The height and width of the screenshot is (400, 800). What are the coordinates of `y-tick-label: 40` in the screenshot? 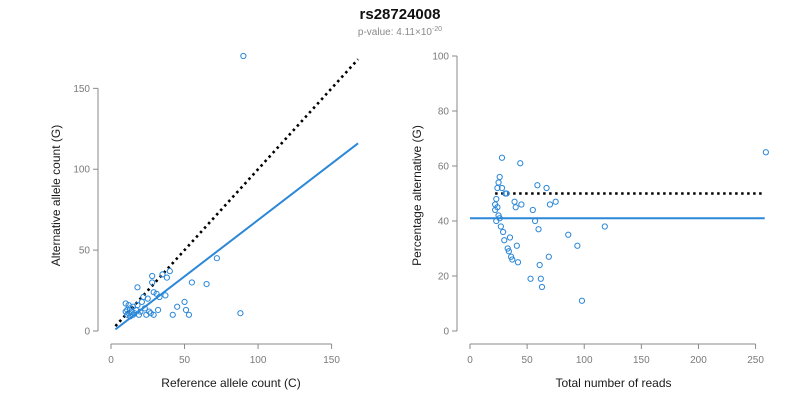 It's located at (444, 222).